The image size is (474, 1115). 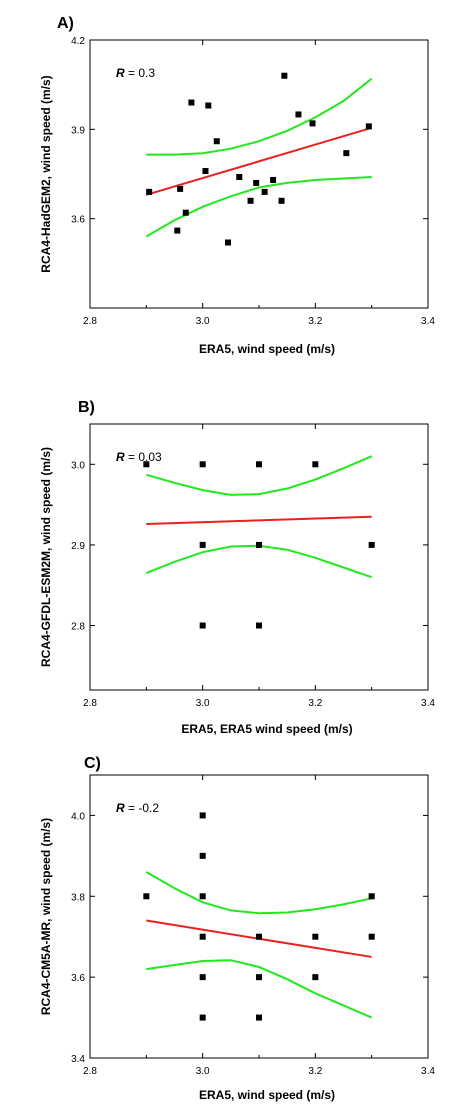 What do you see at coordinates (78, 465) in the screenshot?
I see `y-tick-label: 3.0` at bounding box center [78, 465].